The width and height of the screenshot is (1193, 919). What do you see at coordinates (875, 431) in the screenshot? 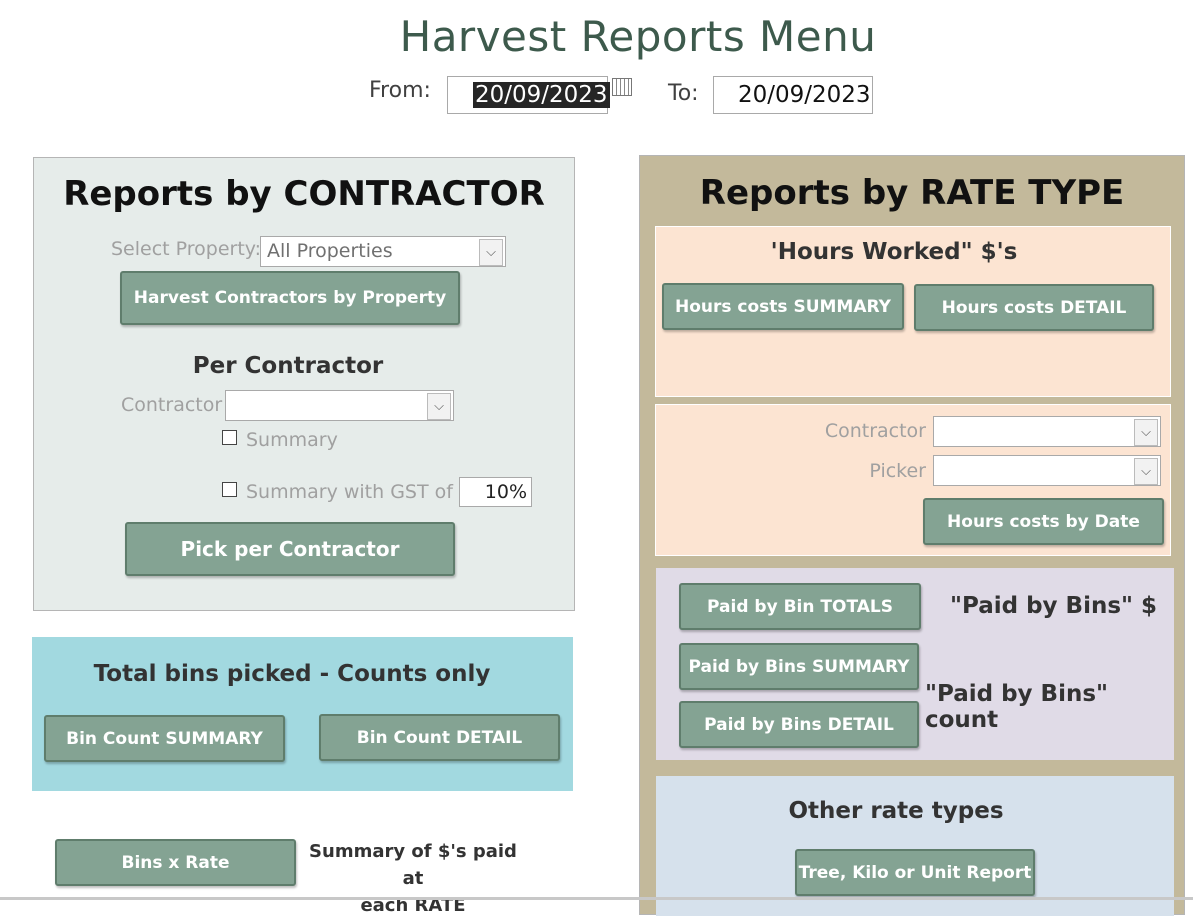
I see `rate-contractor-label: Contractor` at bounding box center [875, 431].